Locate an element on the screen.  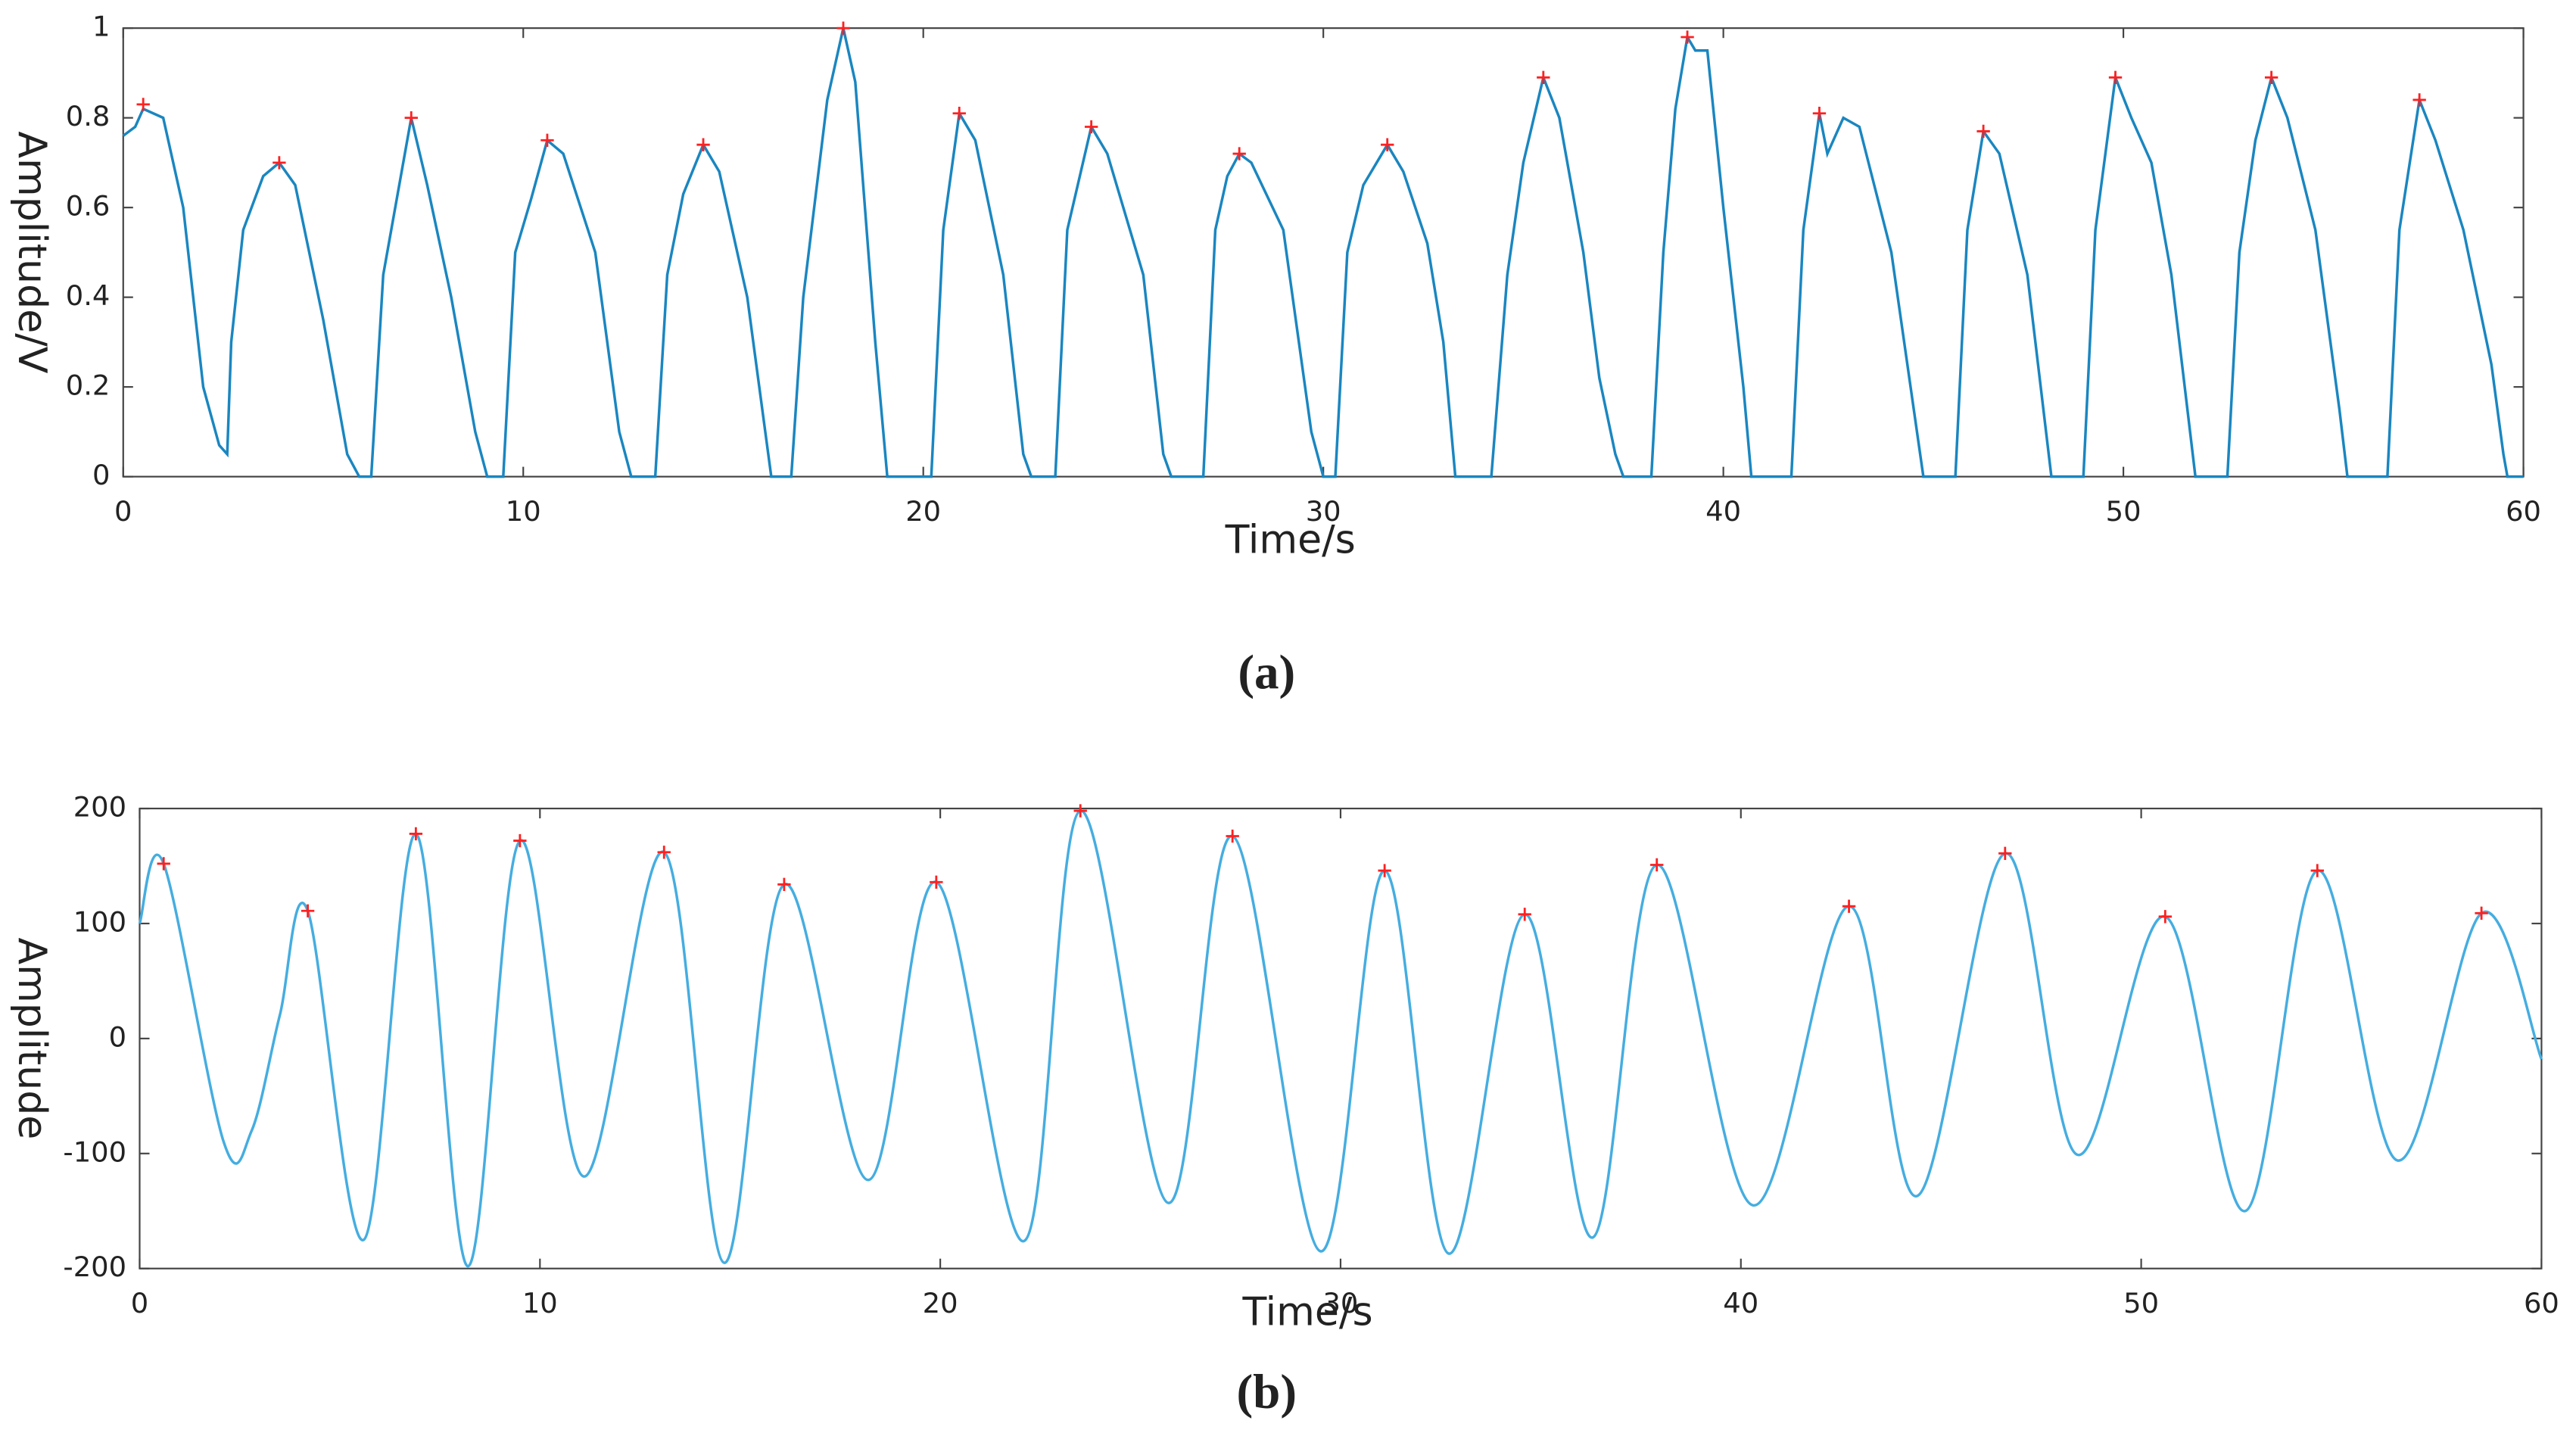
y-tick-label: 0.8 is located at coordinates (88, 116).